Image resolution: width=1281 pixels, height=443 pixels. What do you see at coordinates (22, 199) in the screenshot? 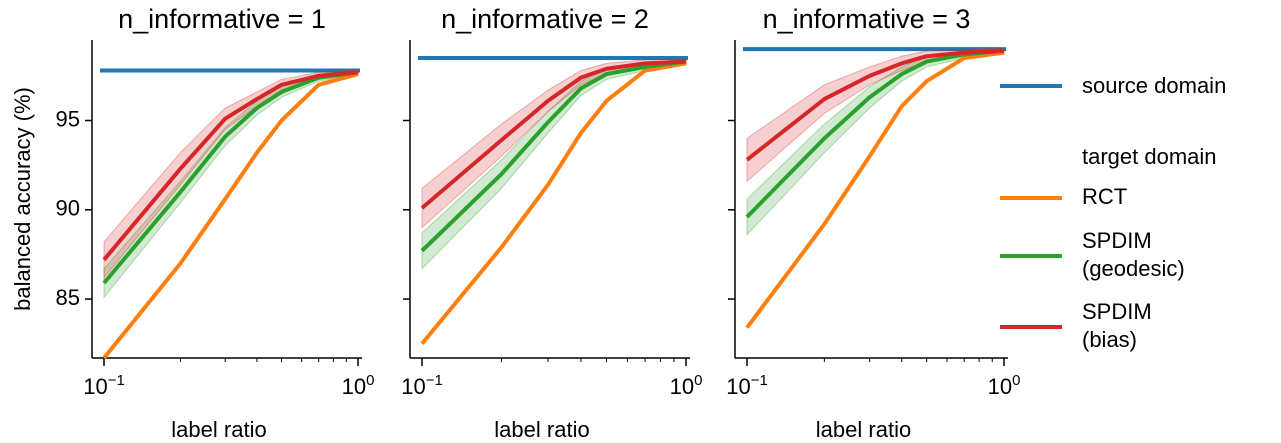
I see `y-axis-label: balanced accuracy (%)` at bounding box center [22, 199].